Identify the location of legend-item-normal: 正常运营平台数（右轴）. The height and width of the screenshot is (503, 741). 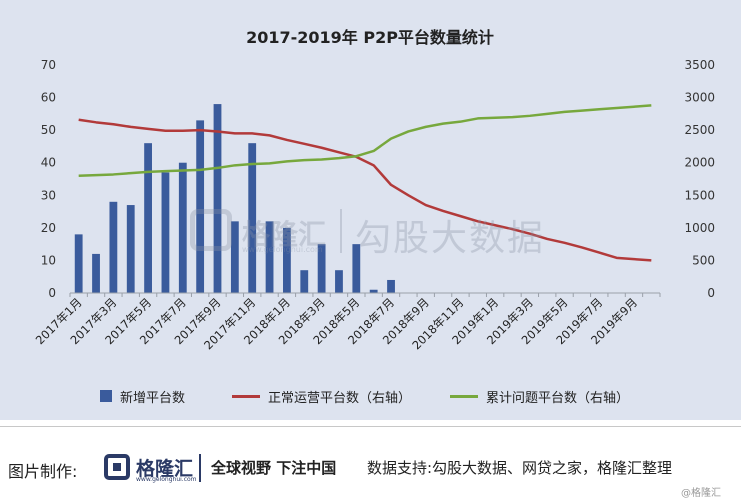
(321, 396).